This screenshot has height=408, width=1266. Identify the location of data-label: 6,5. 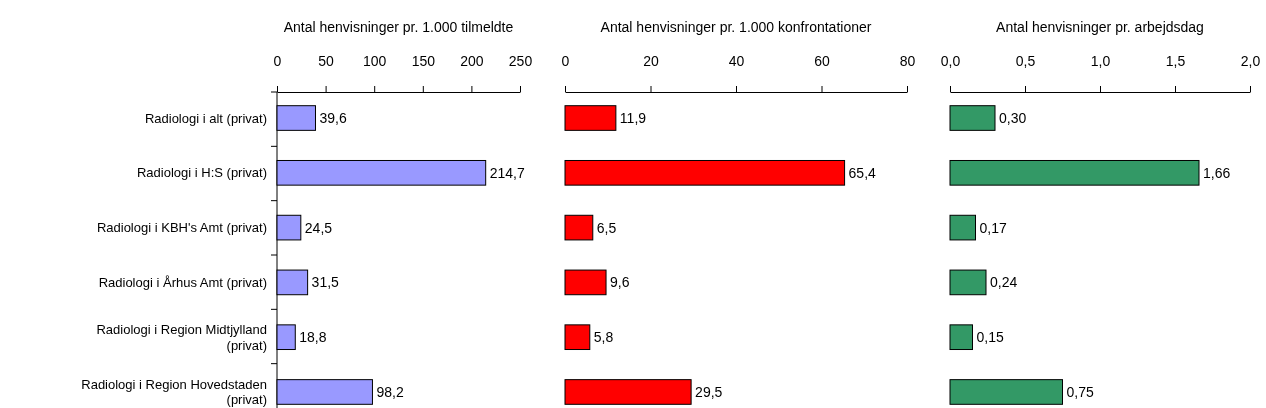
(606, 227).